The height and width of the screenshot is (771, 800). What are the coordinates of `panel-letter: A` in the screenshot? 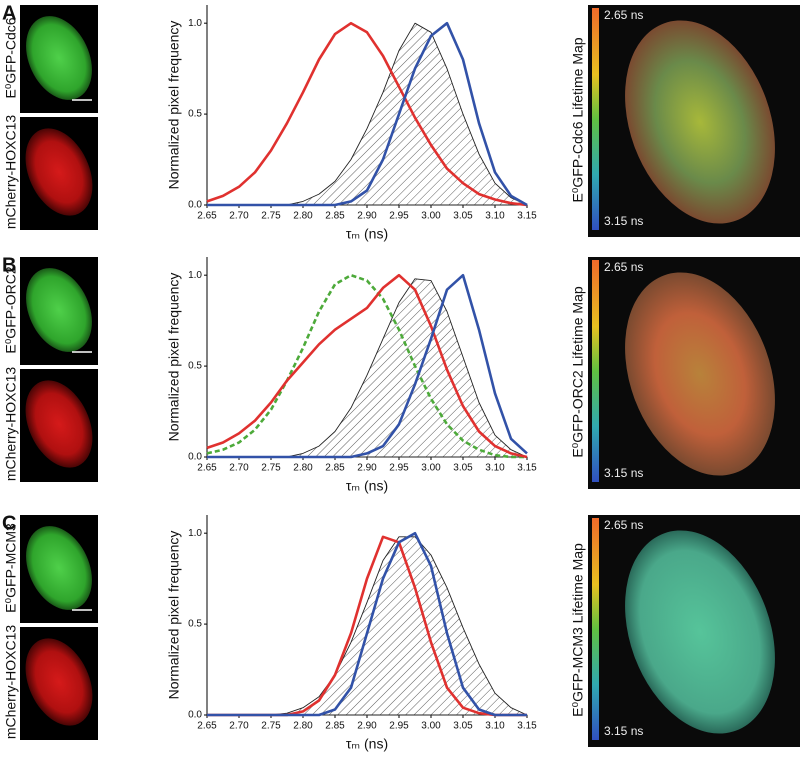 It's located at (9, 13).